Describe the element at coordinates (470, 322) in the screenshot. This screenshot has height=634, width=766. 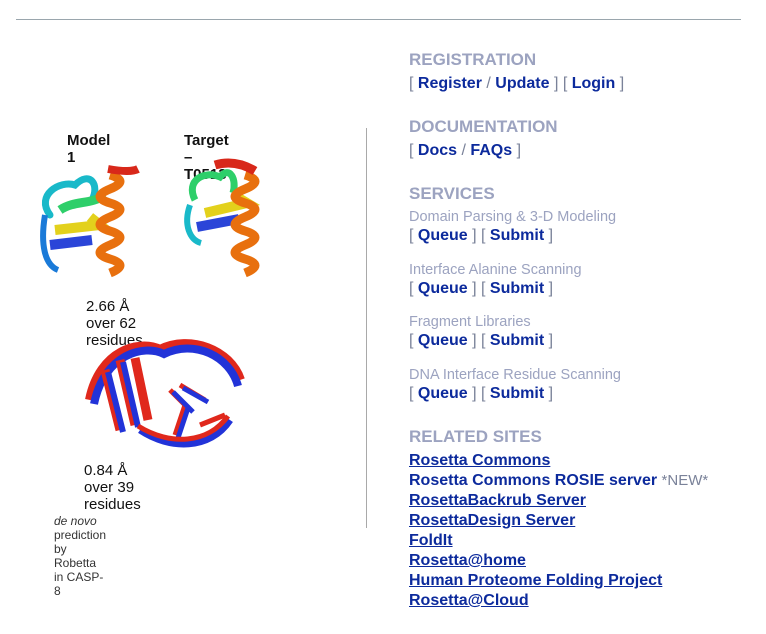
I see `service-name: Fragment Libraries` at that location.